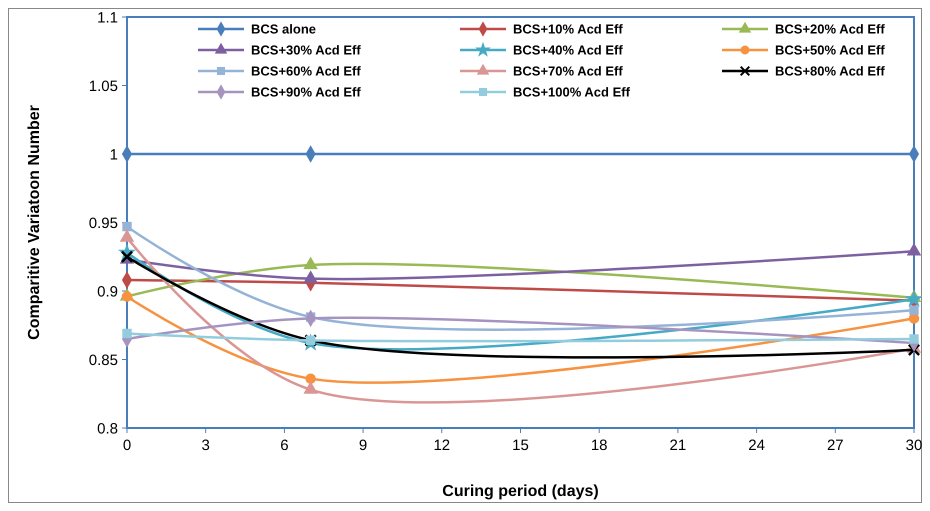  Describe the element at coordinates (830, 29) in the screenshot. I see `legend-label: BCS+20% Acd Eff` at that location.